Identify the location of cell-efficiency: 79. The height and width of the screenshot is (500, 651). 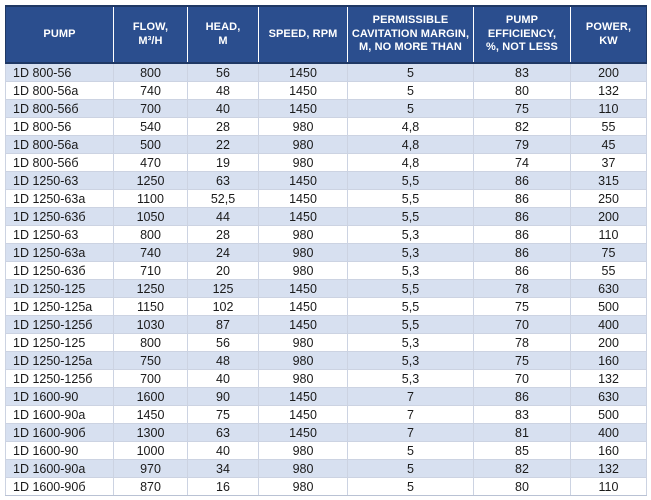
(522, 144).